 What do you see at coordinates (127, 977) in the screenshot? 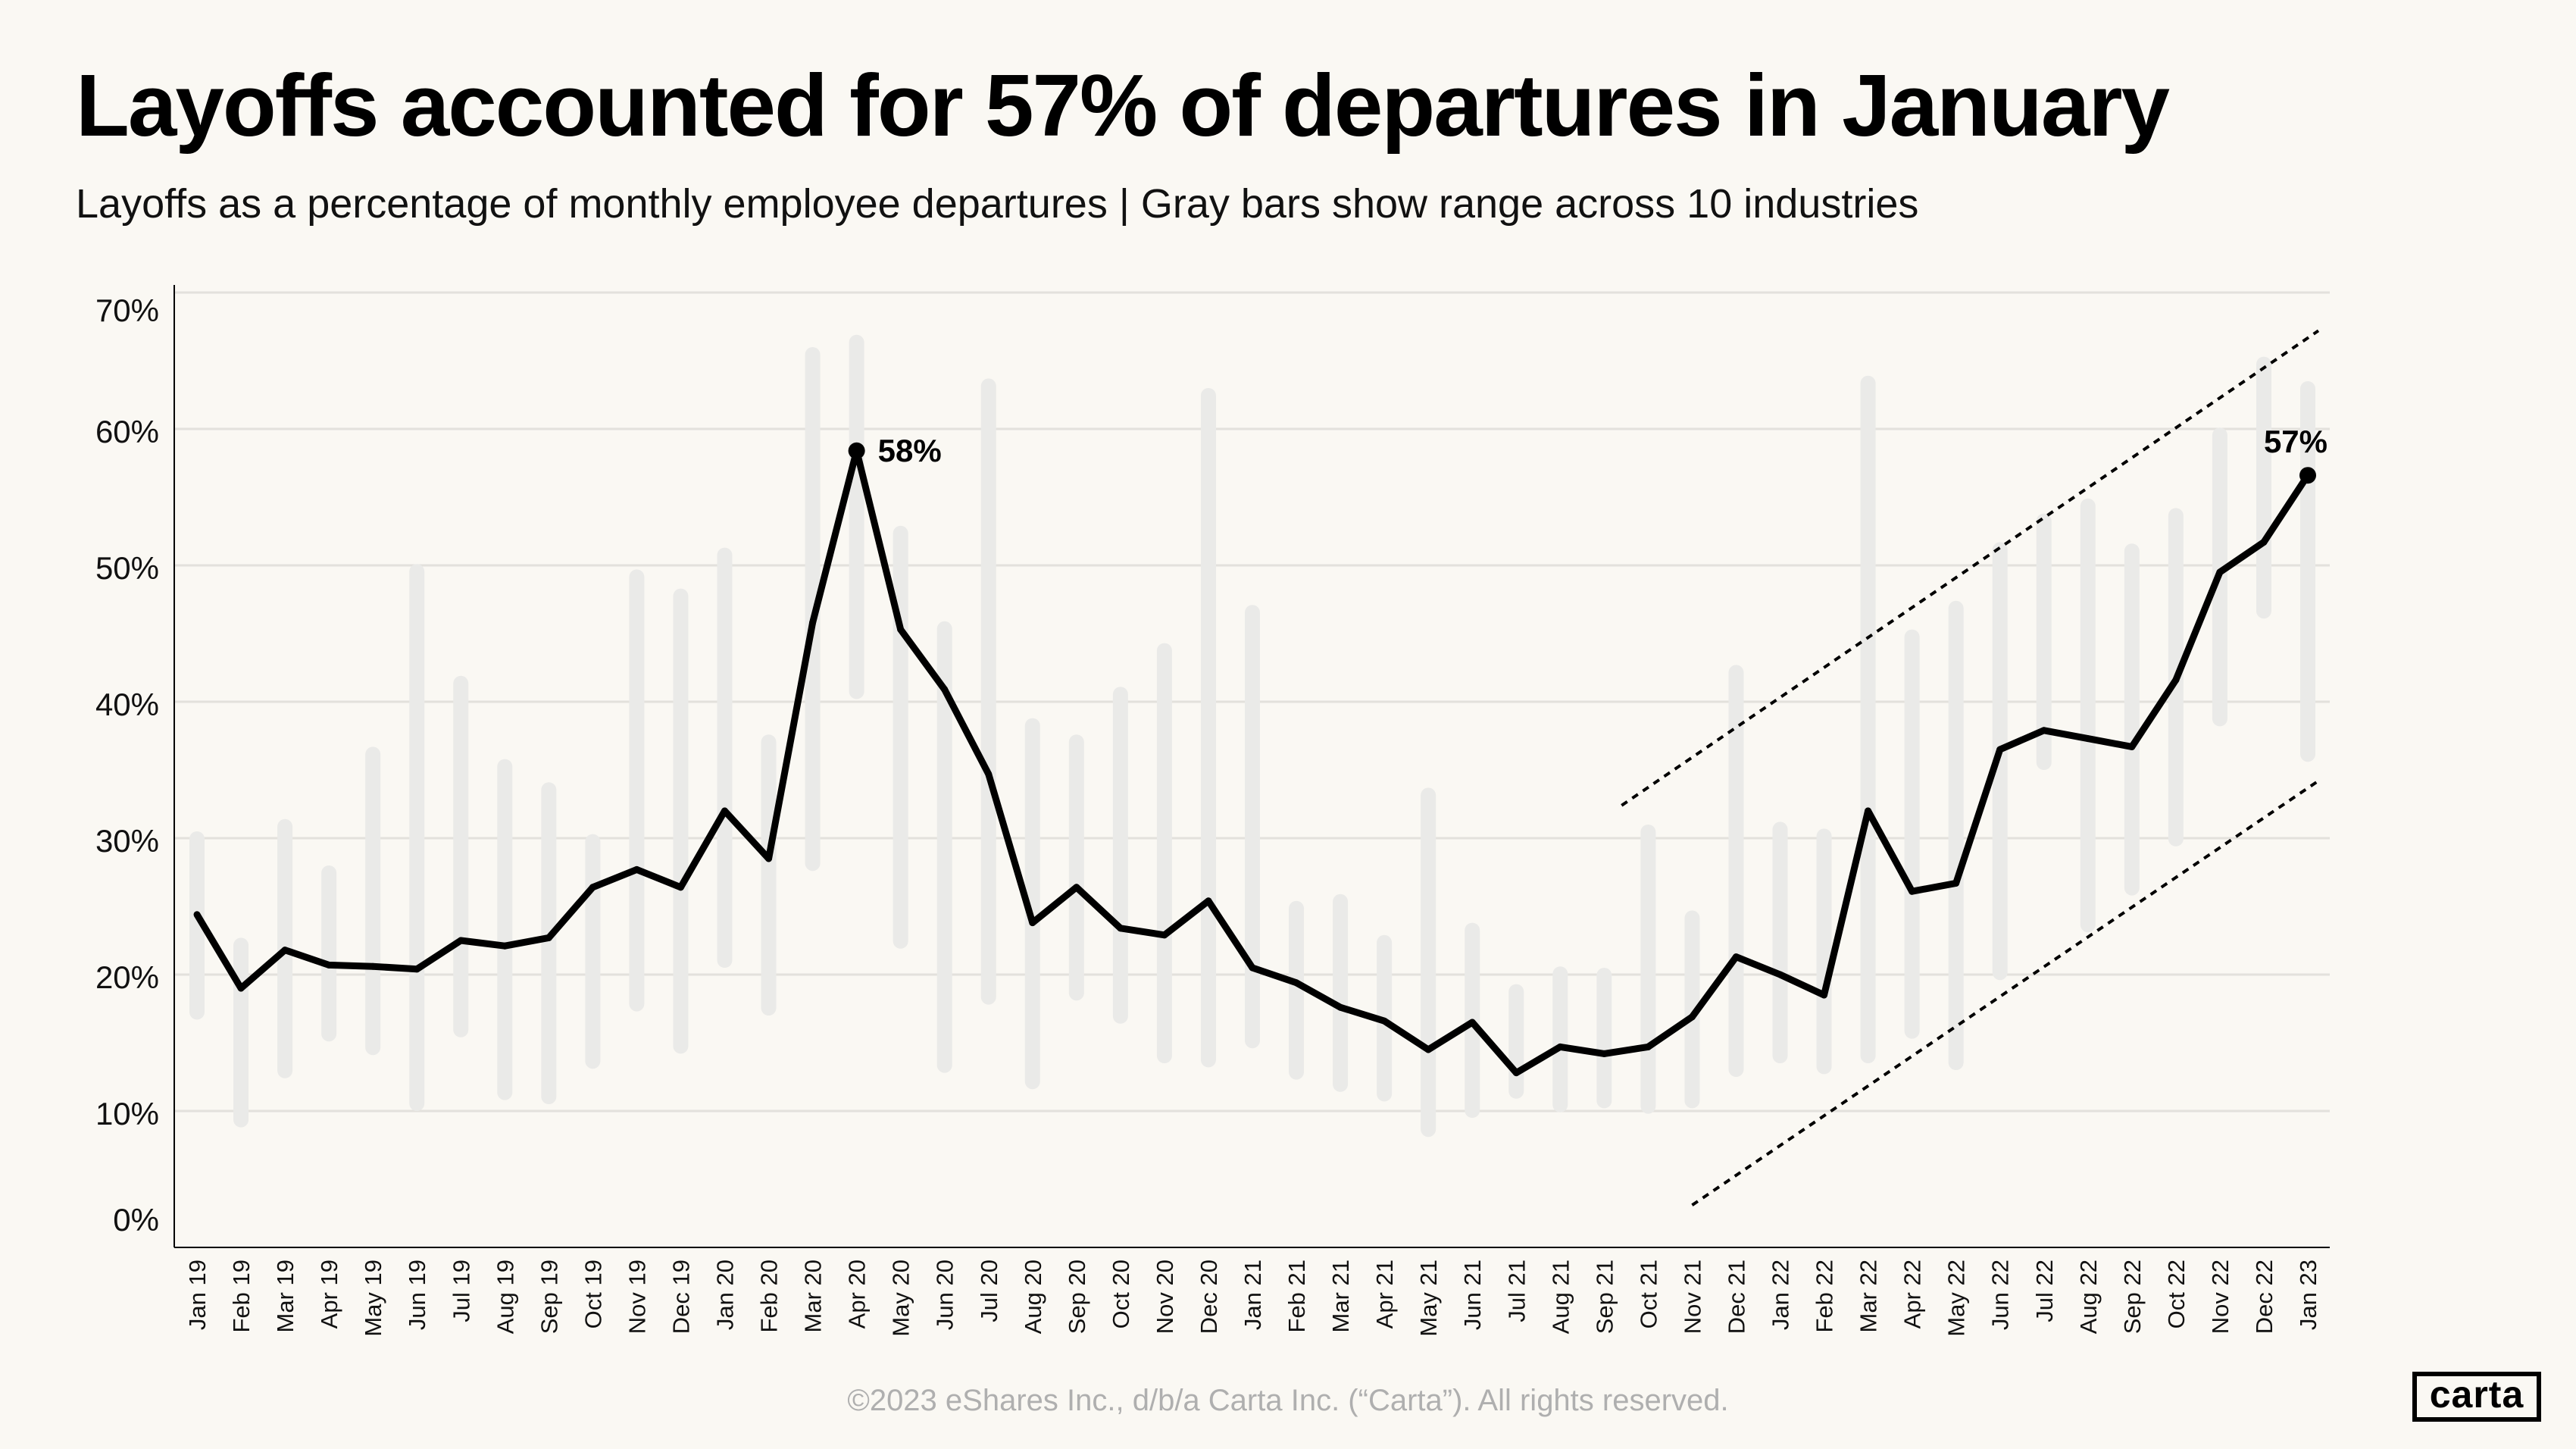
I see `y-tick-label: 20%` at bounding box center [127, 977].